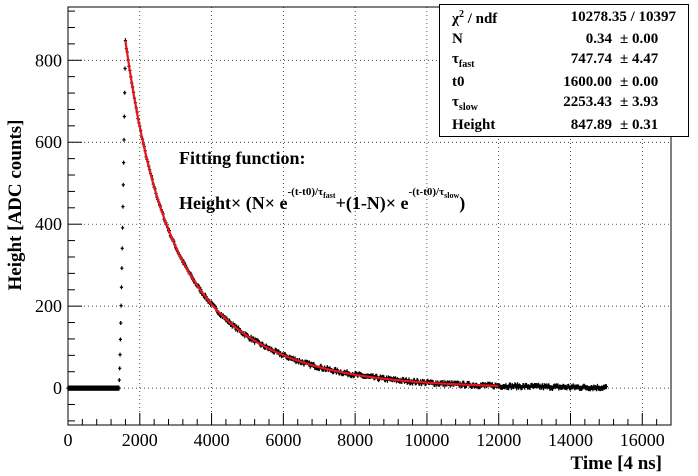 This screenshot has height=476, width=698. Describe the element at coordinates (283, 440) in the screenshot. I see `x-tick-label: 6000` at that location.